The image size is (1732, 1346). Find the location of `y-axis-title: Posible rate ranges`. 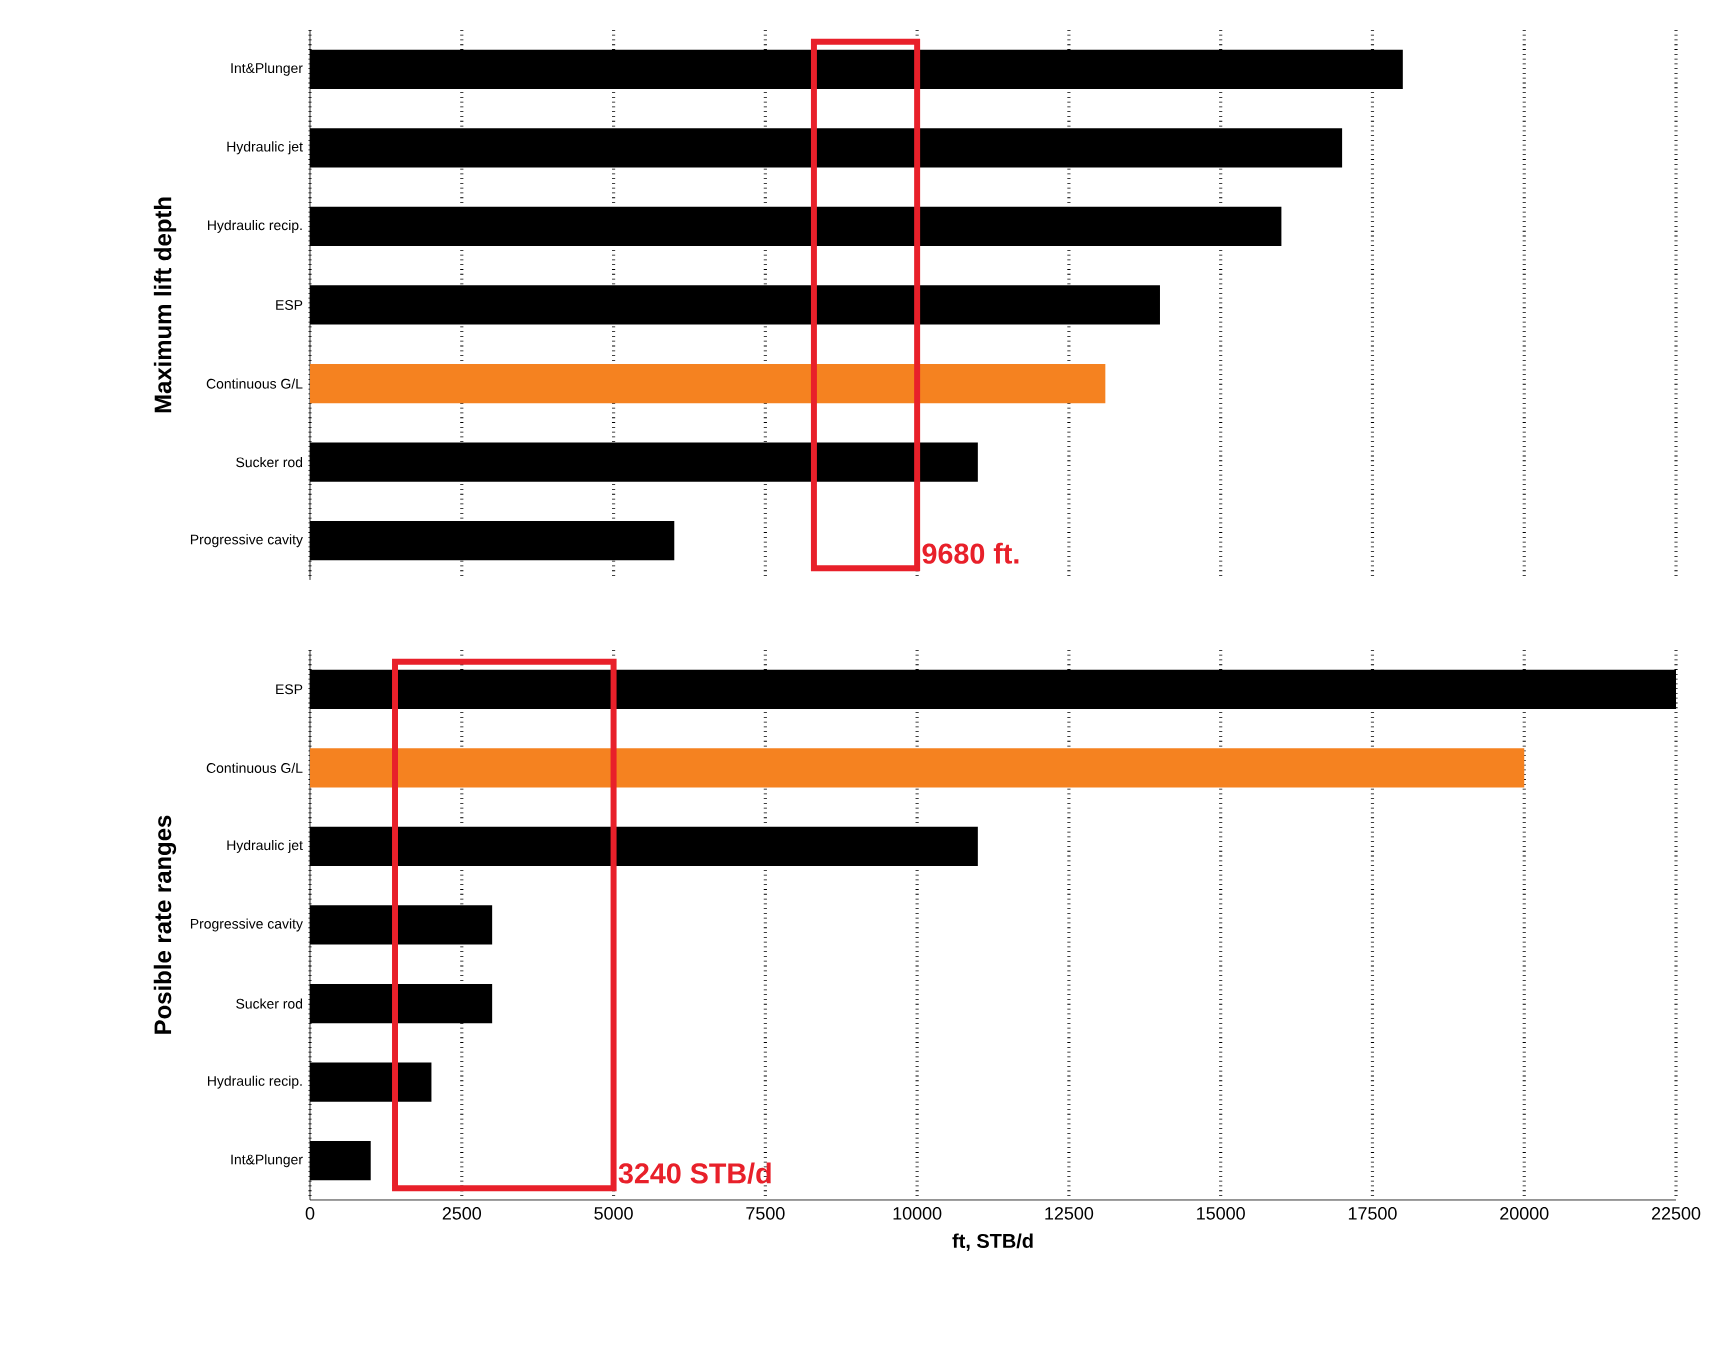

y-axis-title: Posible rate ranges is located at coordinates (165, 924).